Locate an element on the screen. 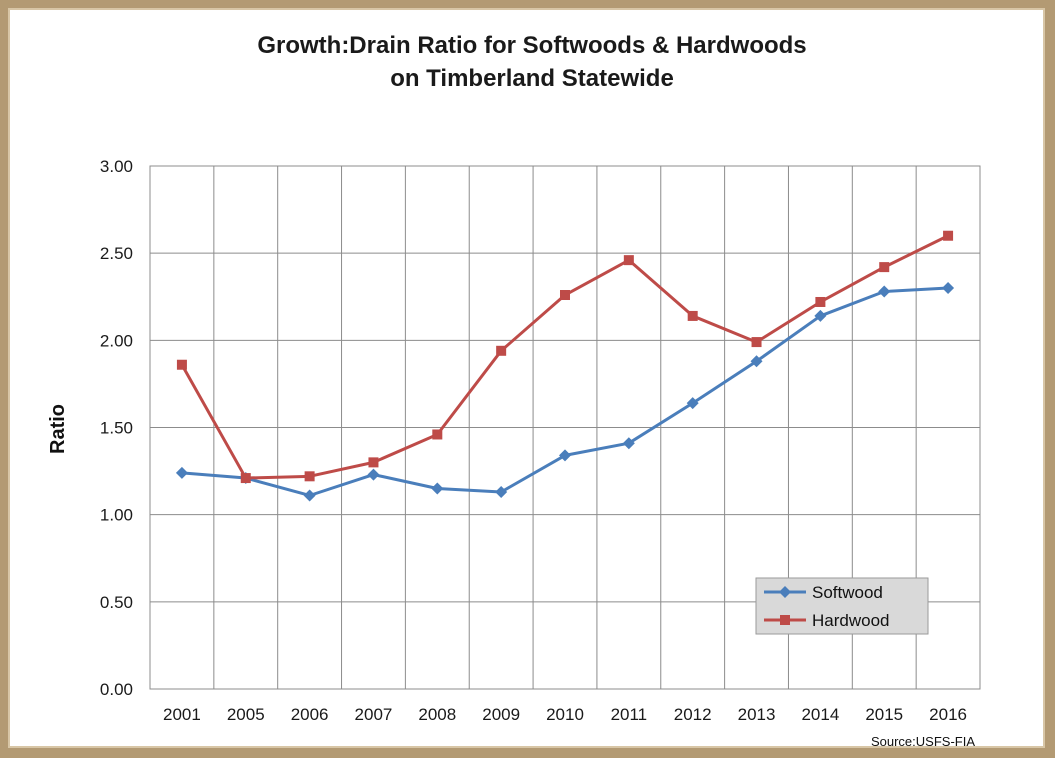  x-tick-label: 2012 is located at coordinates (693, 714).